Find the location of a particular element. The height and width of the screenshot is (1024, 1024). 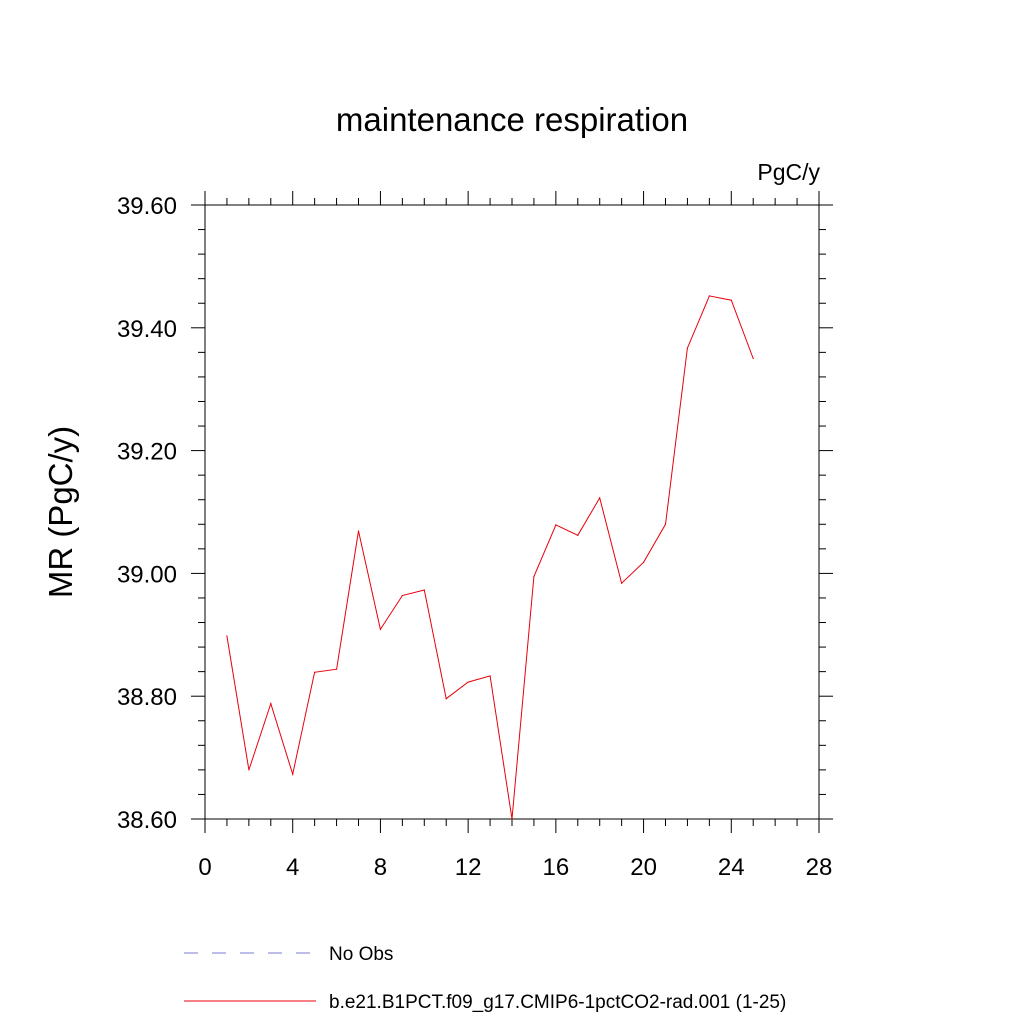

x-tick-label: 8 is located at coordinates (380, 867).